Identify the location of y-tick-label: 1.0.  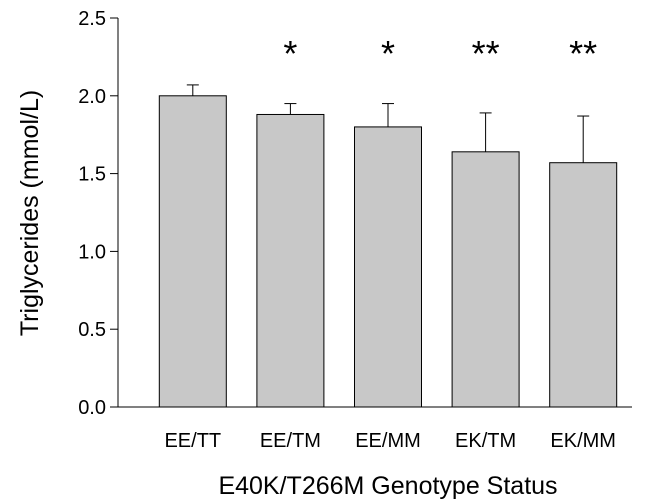
(92, 252).